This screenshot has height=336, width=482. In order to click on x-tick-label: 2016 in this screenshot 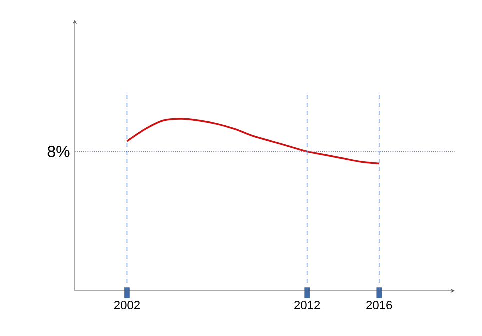, I will do `click(379, 305)`.